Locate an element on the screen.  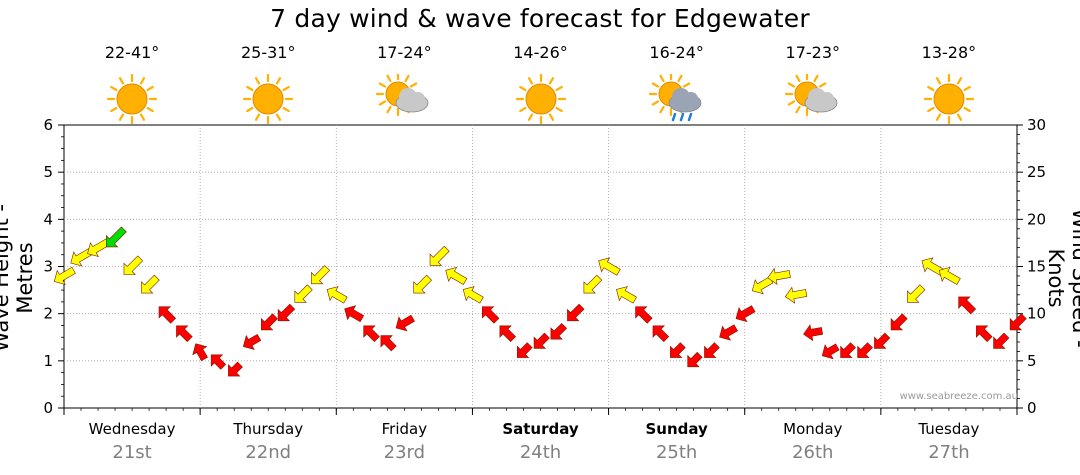
day-date: 21st is located at coordinates (132, 452).